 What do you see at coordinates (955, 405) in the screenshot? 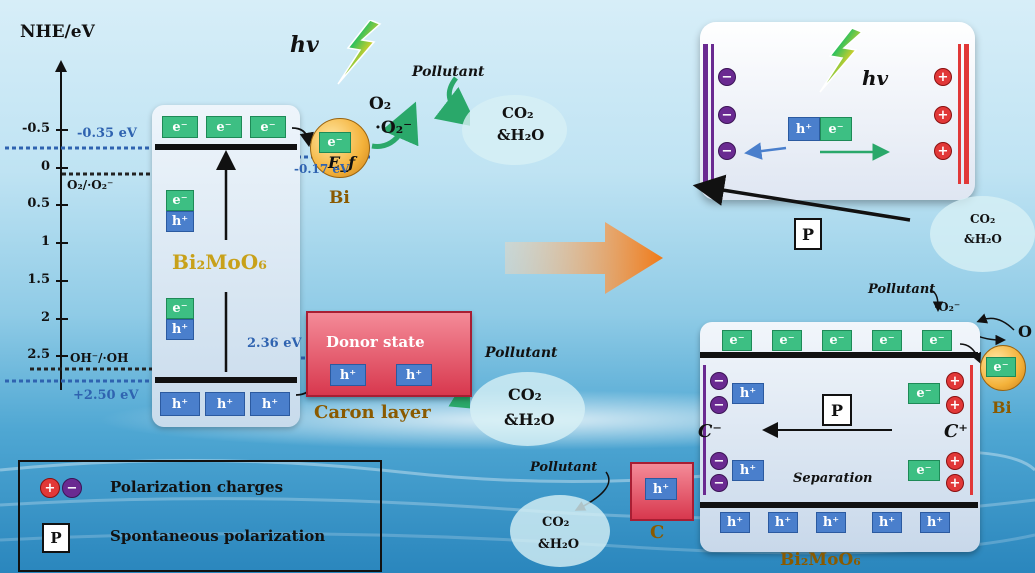
I see `rb-pos-2: +` at bounding box center [955, 405].